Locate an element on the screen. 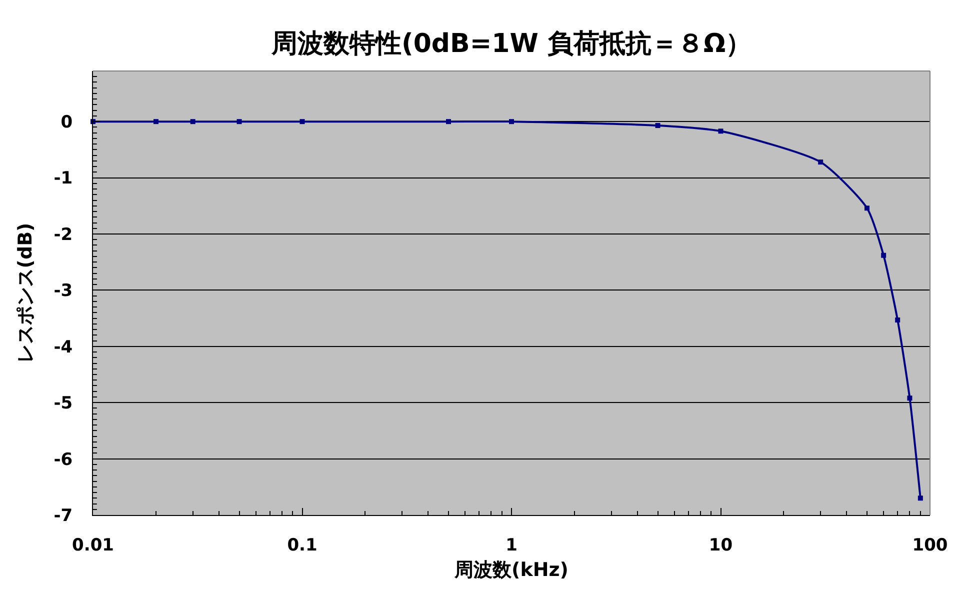  x-tick-label: 0.01 is located at coordinates (93, 545).